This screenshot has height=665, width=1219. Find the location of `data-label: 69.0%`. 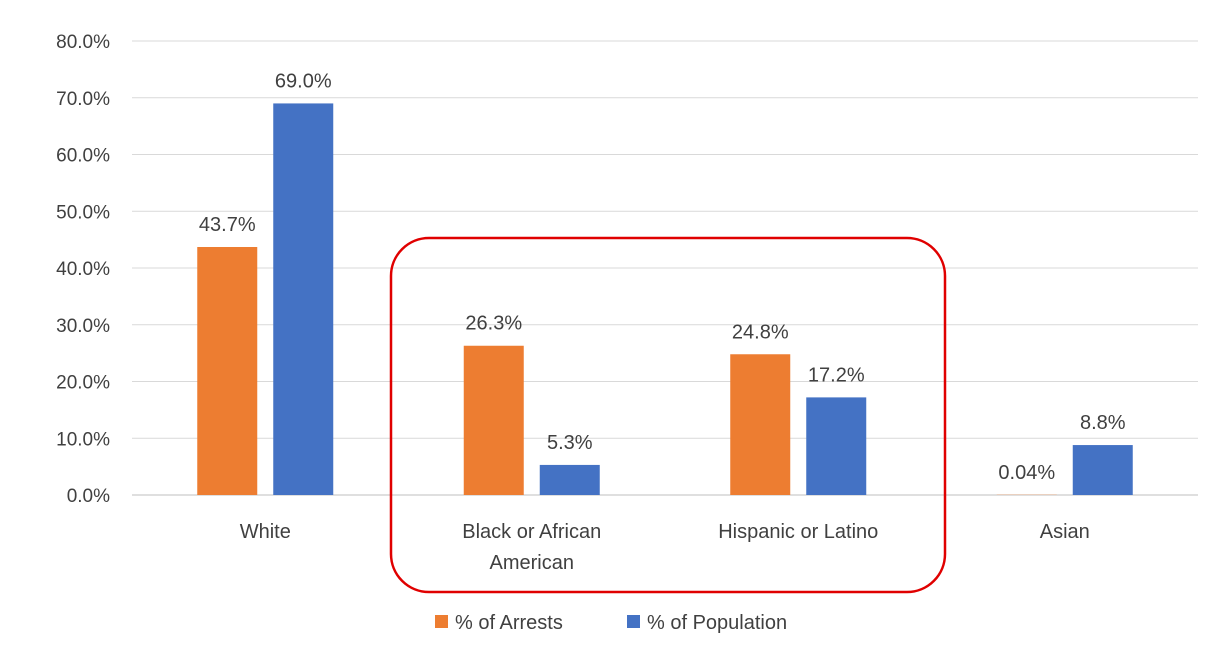

data-label: 69.0% is located at coordinates (303, 81).